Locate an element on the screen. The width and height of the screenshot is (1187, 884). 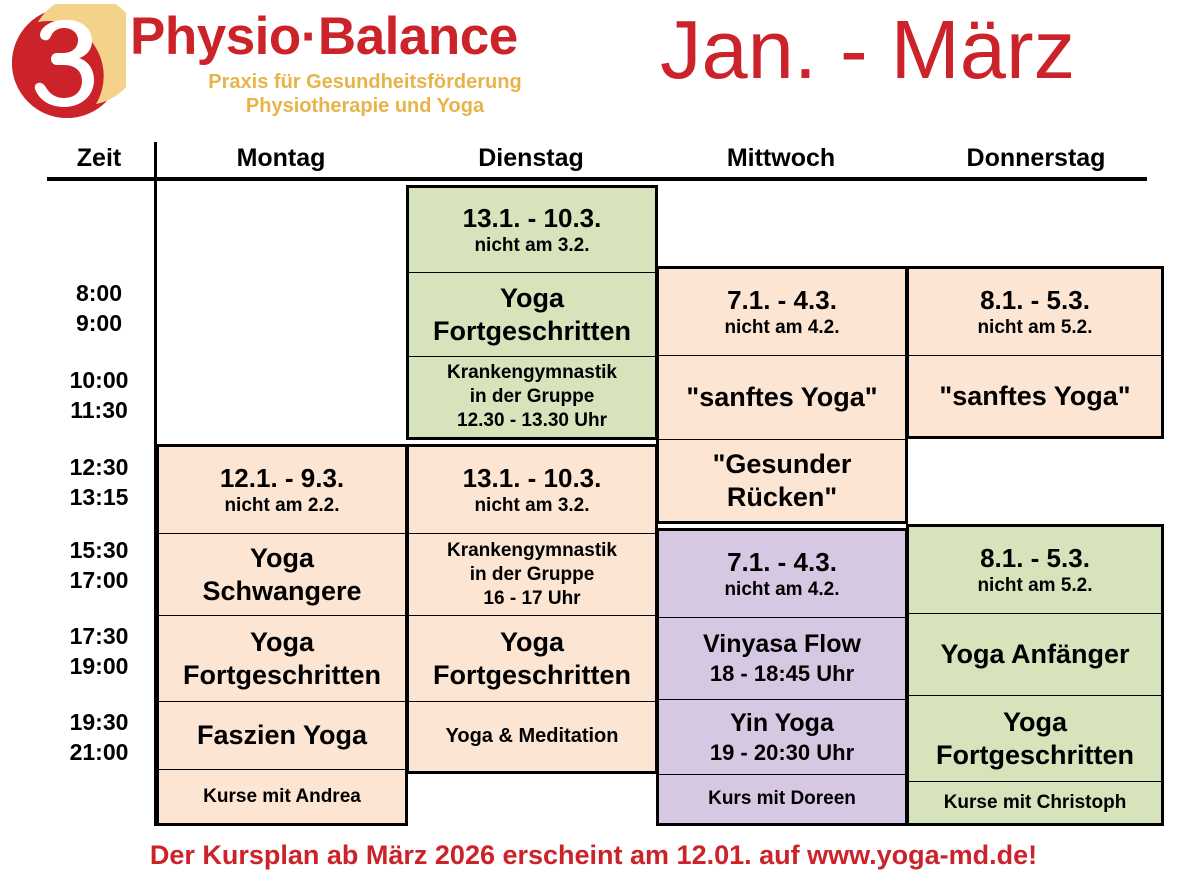
course-time-note: 18 - 18:45 Uhr is located at coordinates (782, 673).